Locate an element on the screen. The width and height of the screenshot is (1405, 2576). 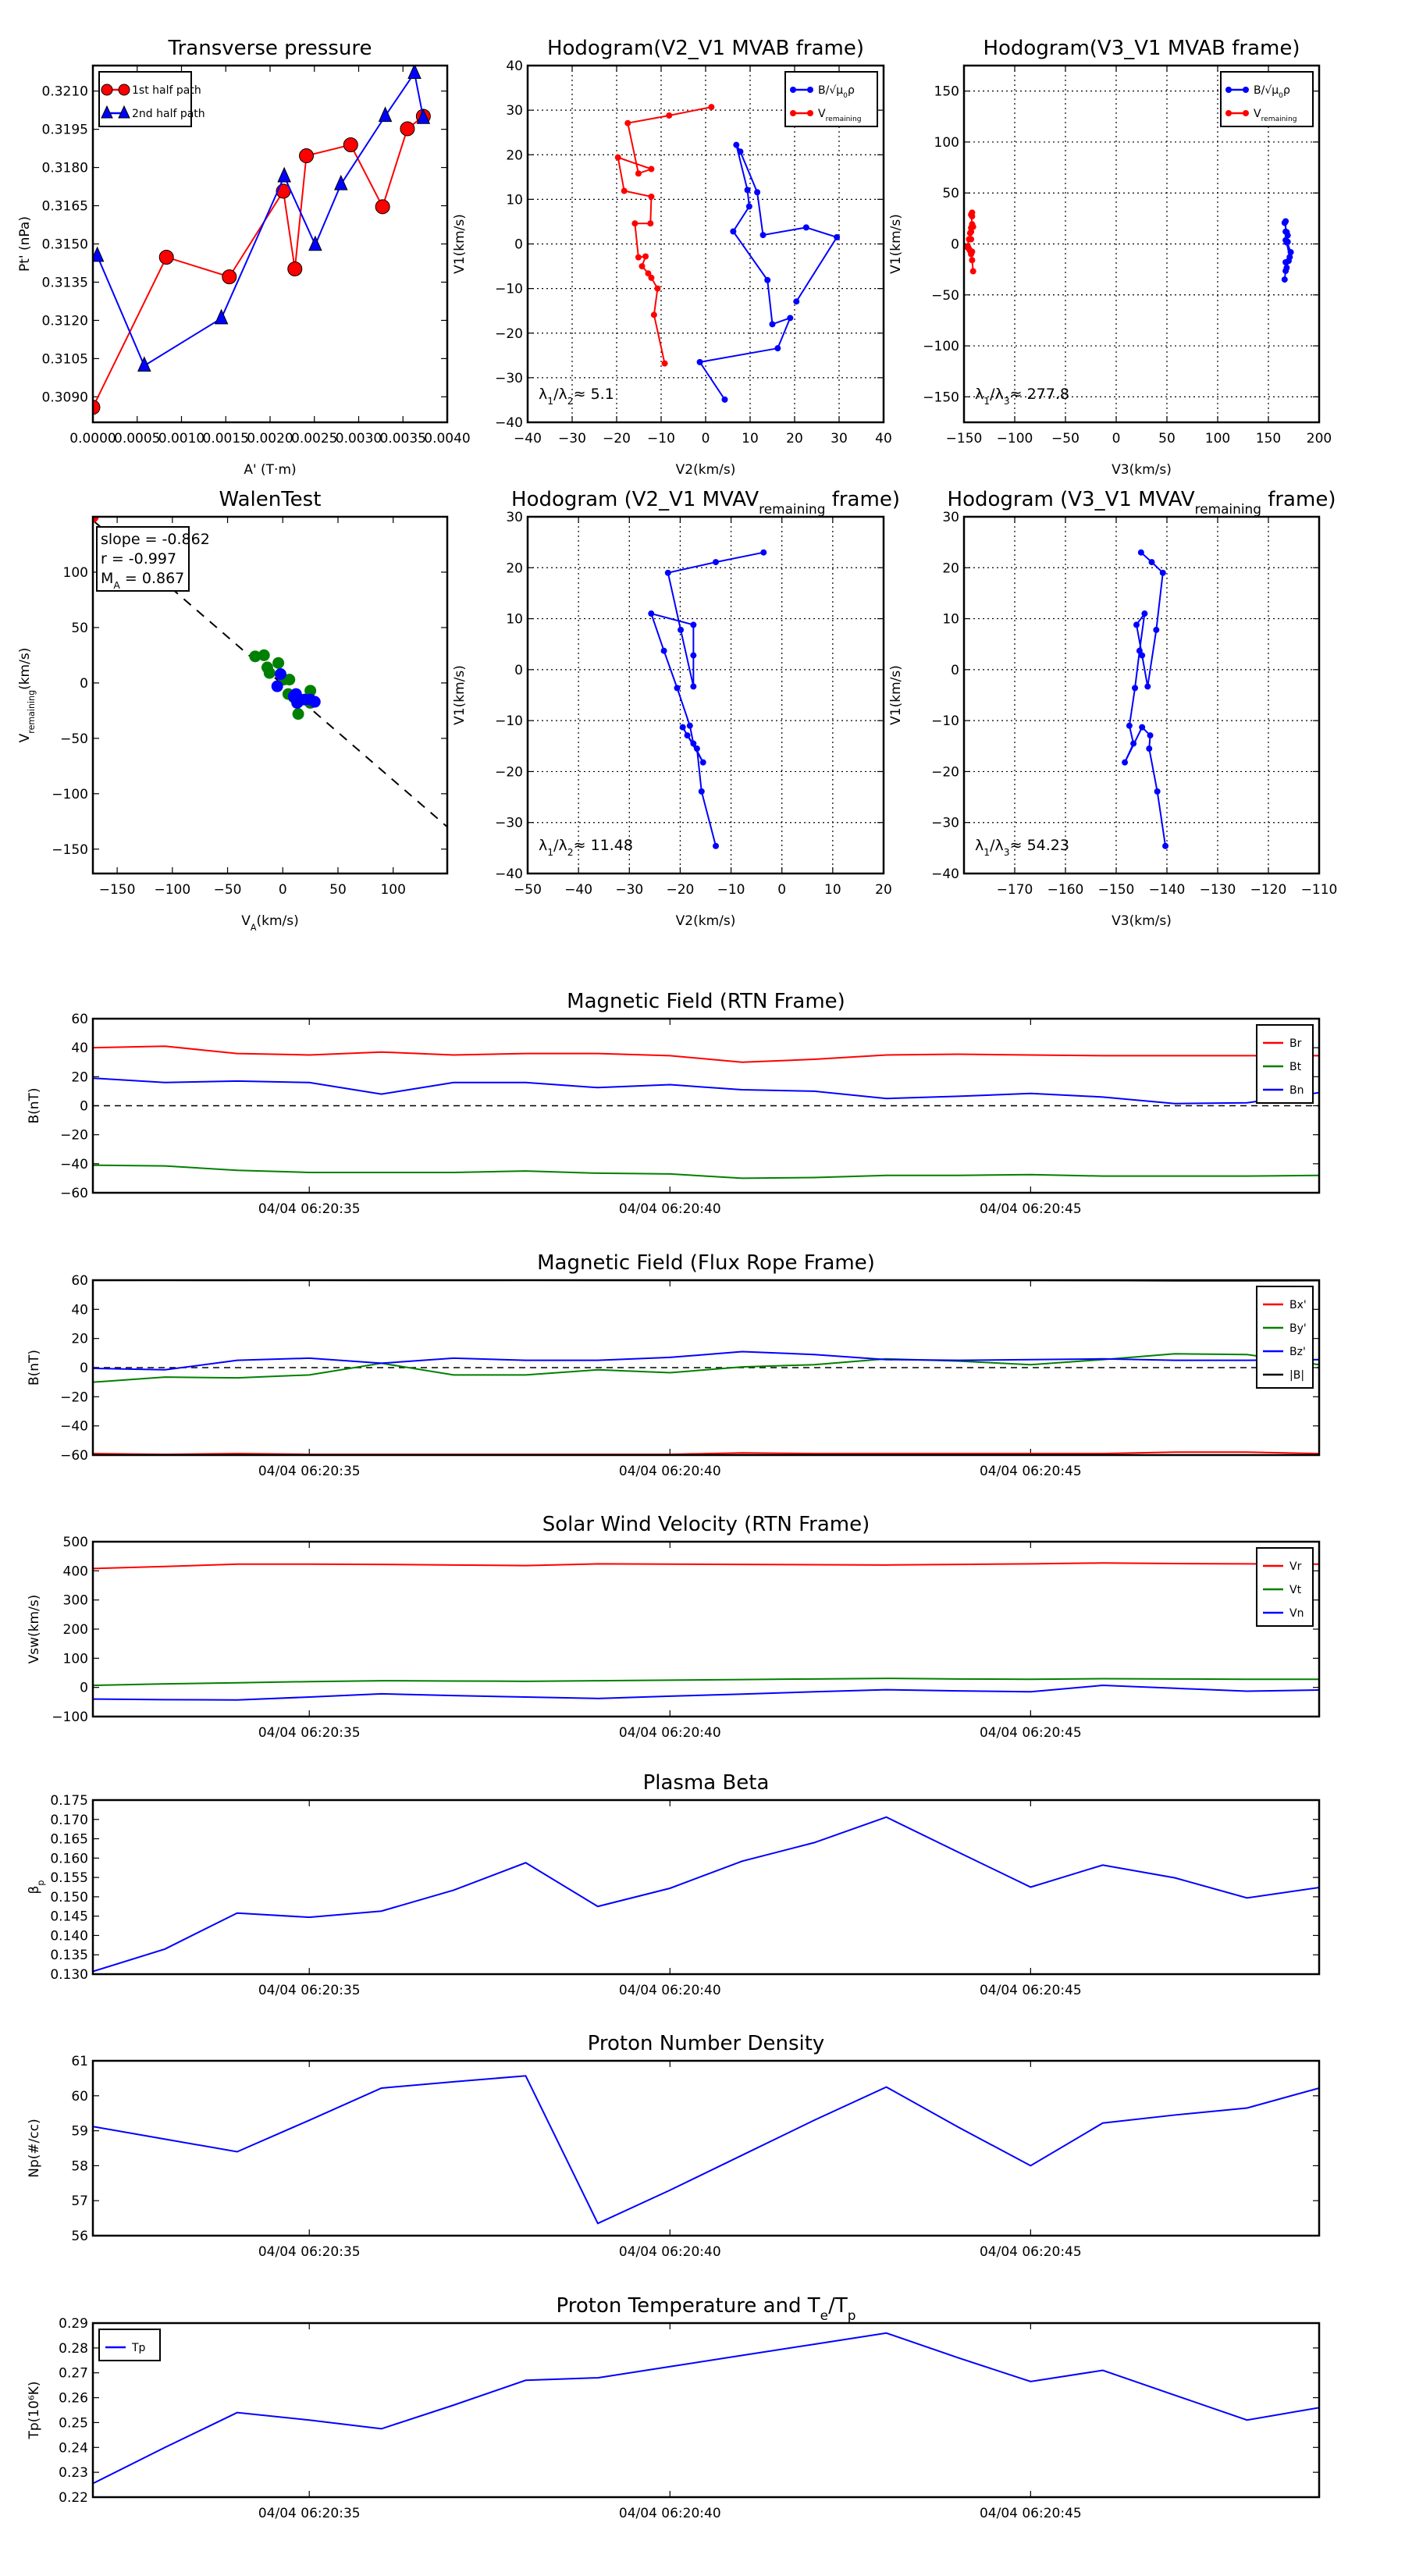
stats-box is located at coordinates (143, 559).